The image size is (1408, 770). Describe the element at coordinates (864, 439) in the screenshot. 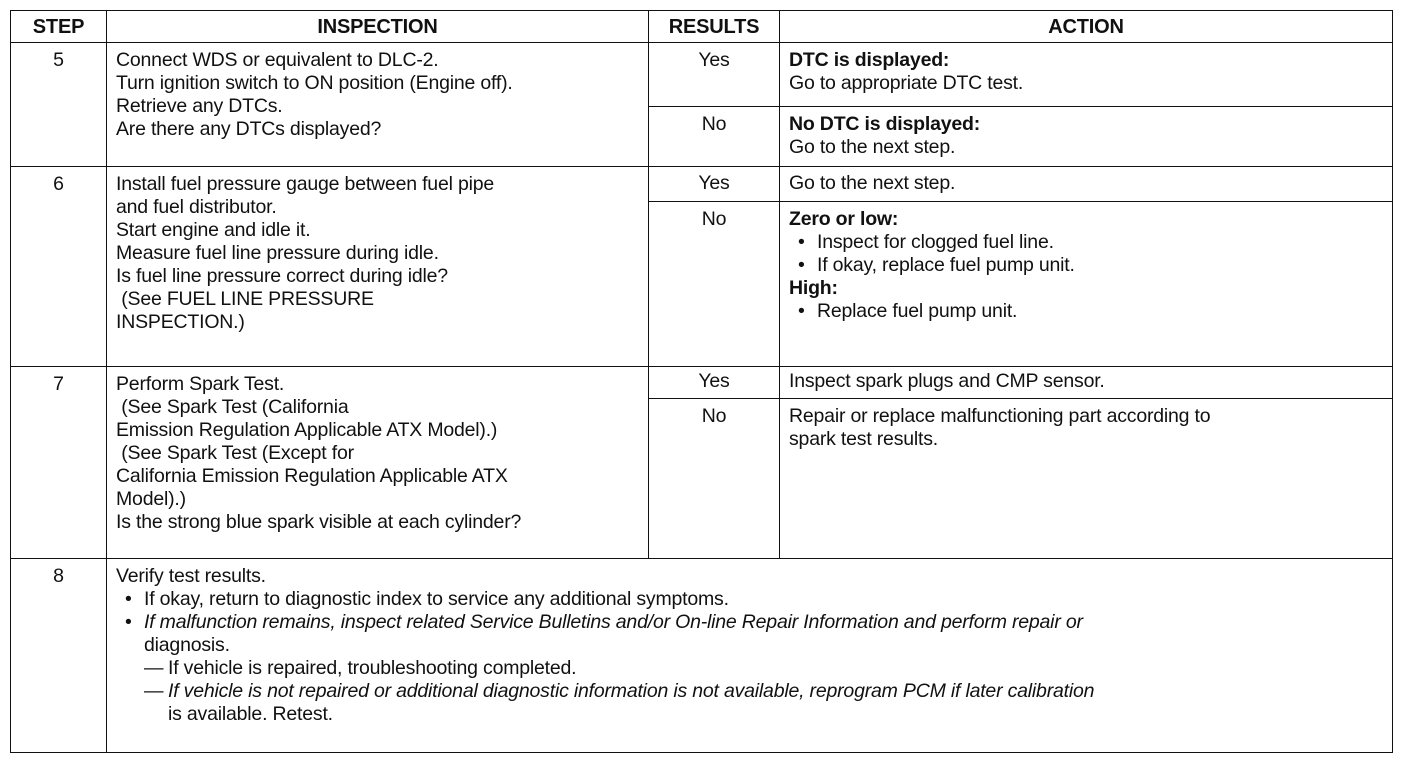

I see `action-text: spark test results.` at that location.